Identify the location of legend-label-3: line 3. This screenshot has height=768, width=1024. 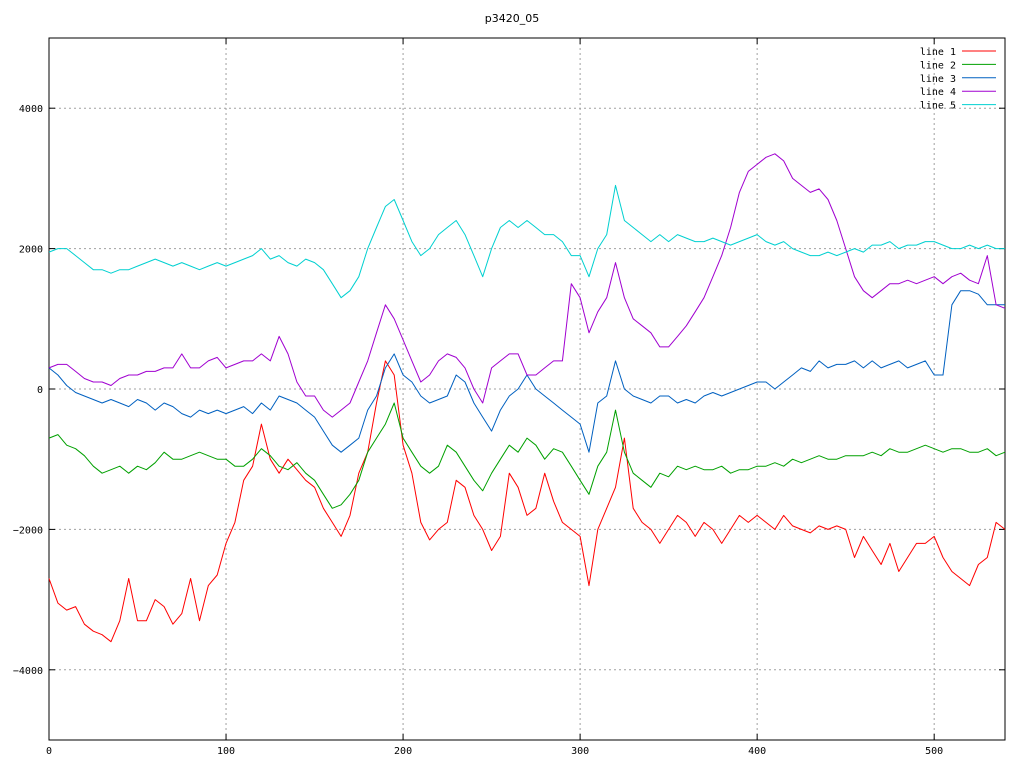
(938, 79).